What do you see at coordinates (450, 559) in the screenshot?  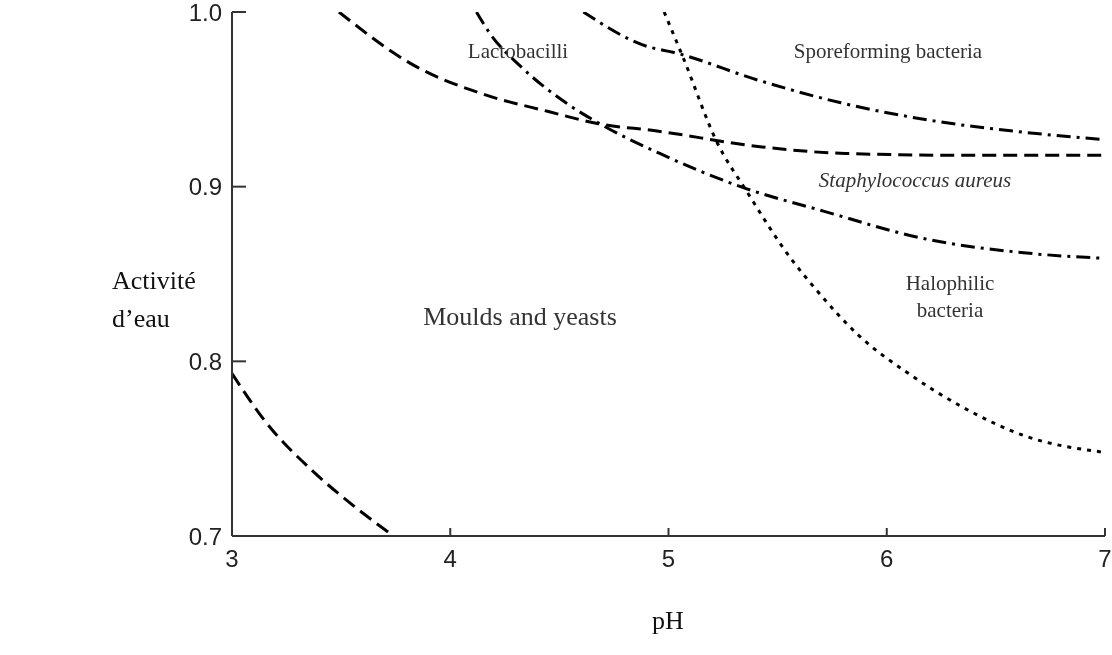 I see `x-tick-label: 4` at bounding box center [450, 559].